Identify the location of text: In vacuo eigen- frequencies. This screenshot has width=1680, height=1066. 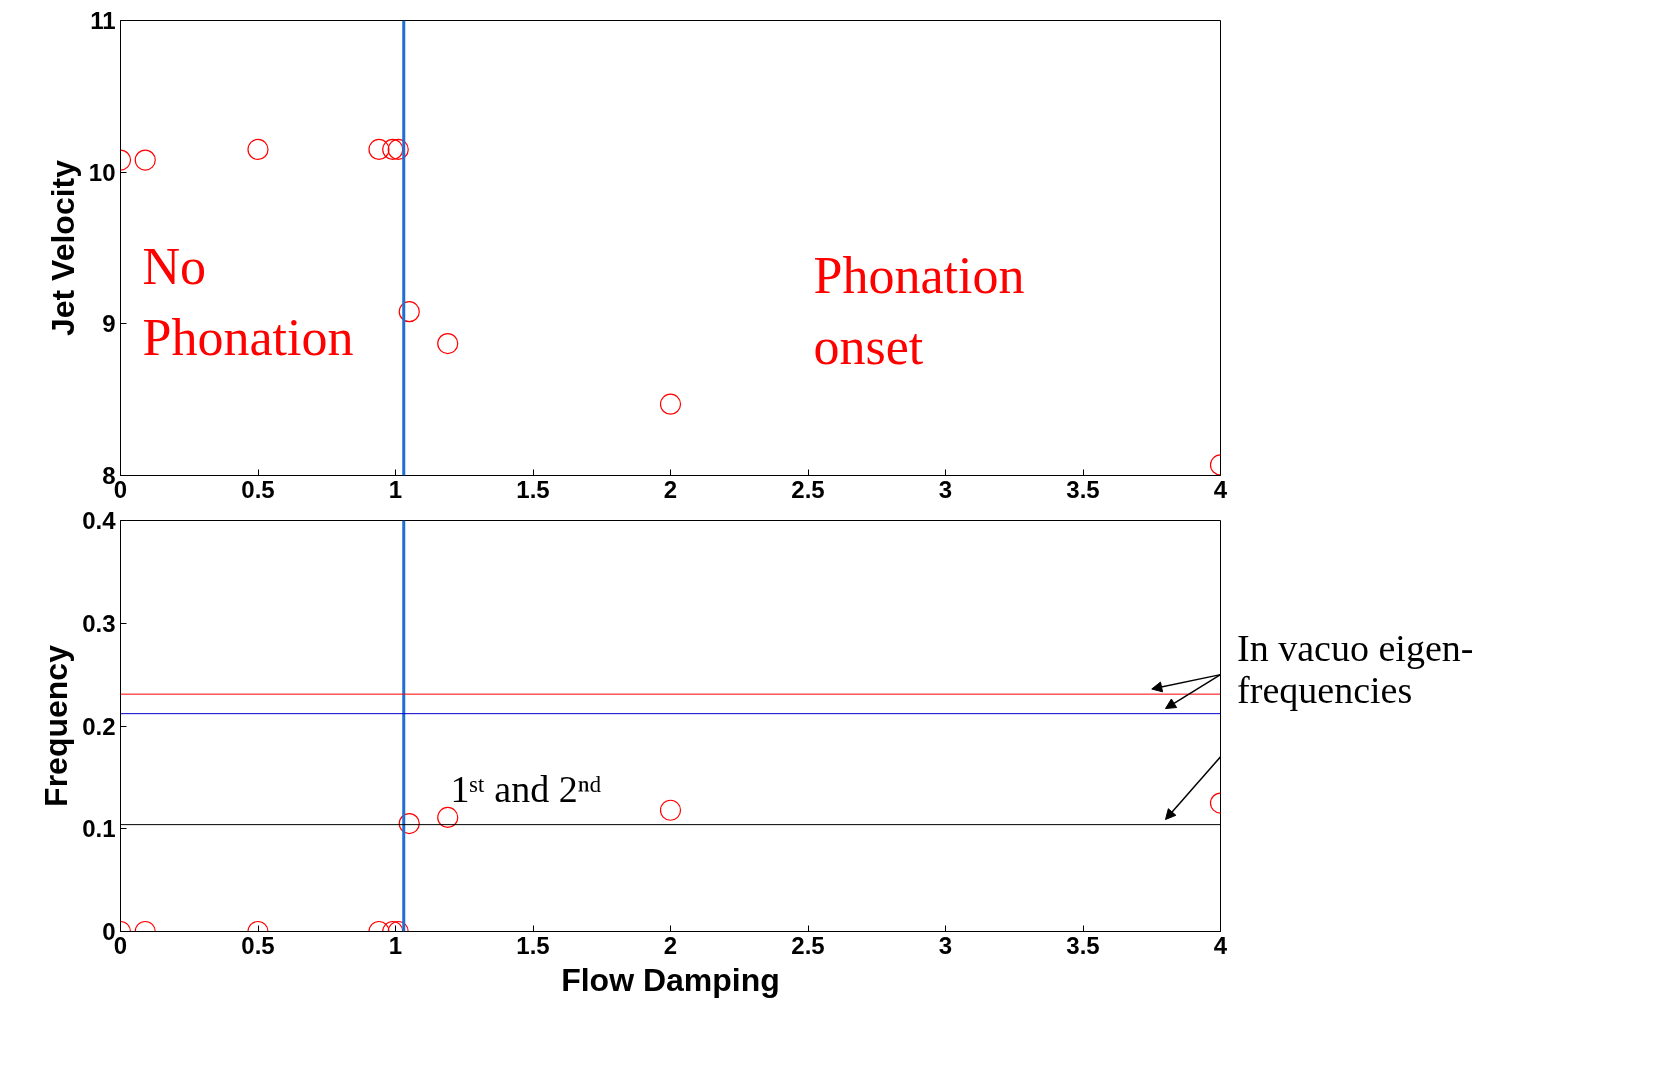
(1355, 668).